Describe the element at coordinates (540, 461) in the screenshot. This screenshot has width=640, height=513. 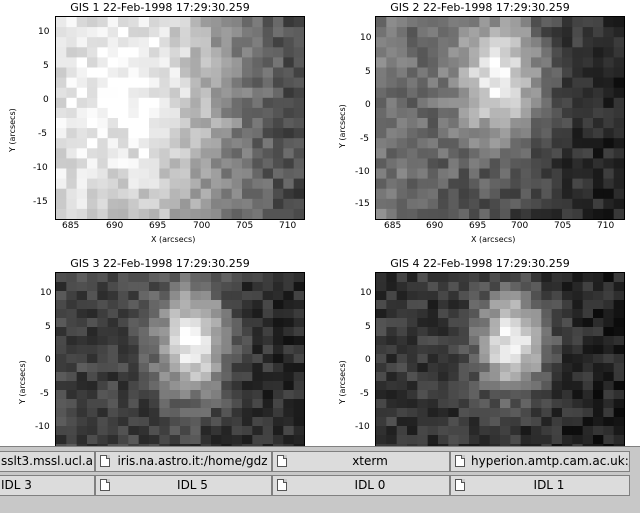
I see `taskbar-button-hyperion: hyperion.amtp.cam.ac.uk:/` at that location.